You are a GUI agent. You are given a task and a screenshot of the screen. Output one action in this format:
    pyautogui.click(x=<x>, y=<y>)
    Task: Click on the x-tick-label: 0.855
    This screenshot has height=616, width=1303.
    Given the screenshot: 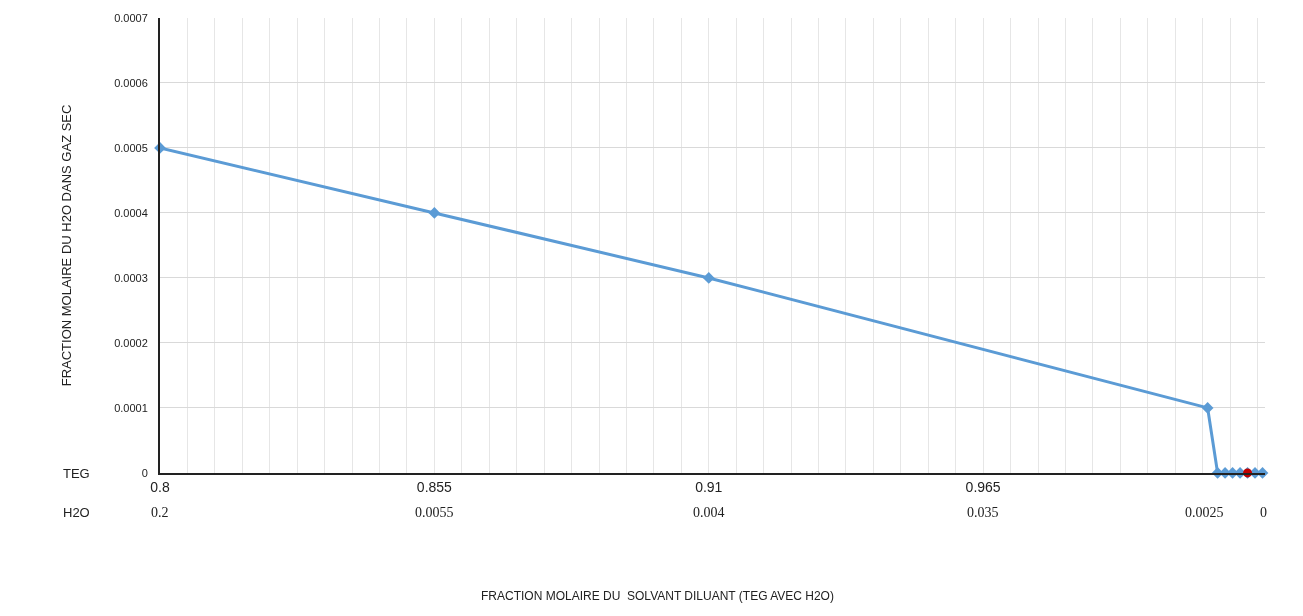 What is the action you would take?
    pyautogui.click(x=434, y=486)
    